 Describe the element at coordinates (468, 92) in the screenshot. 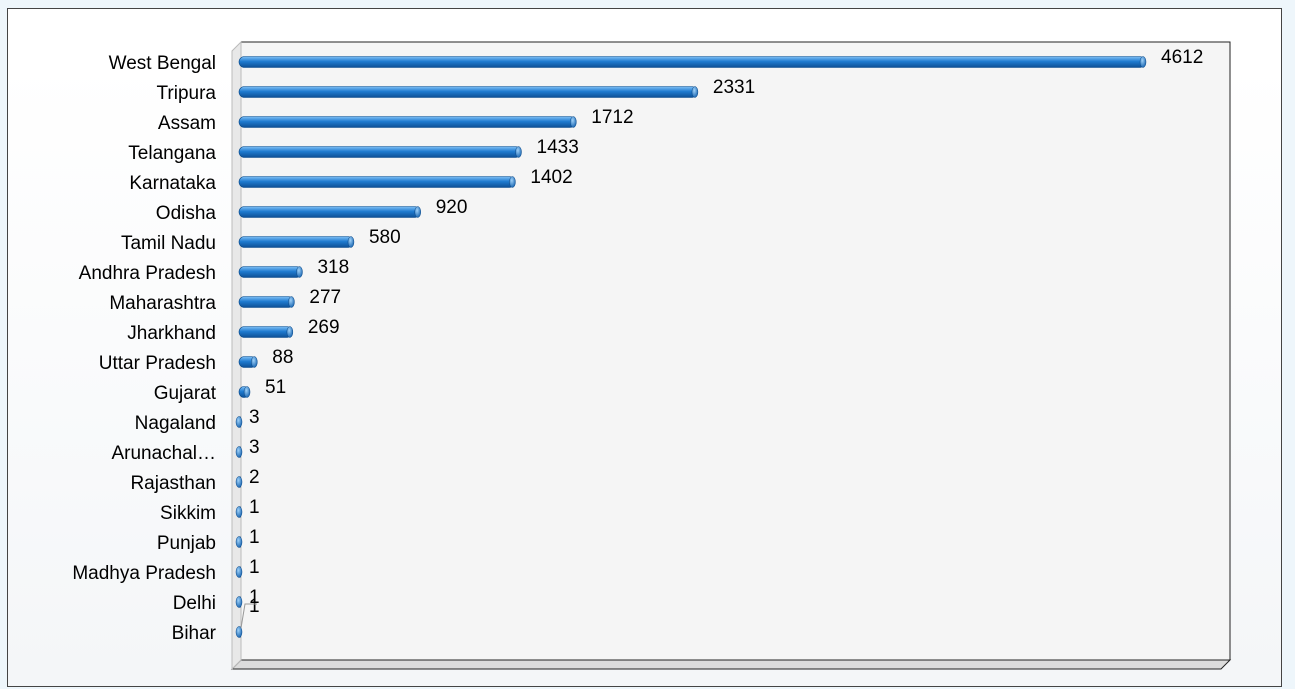

I see `bar-tripura` at that location.